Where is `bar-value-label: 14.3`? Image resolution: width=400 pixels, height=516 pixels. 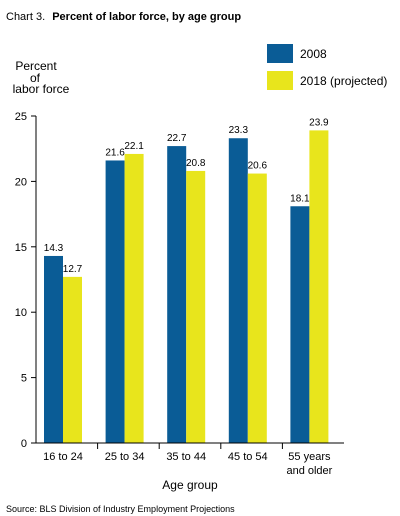 bar-value-label: 14.3 is located at coordinates (54, 248).